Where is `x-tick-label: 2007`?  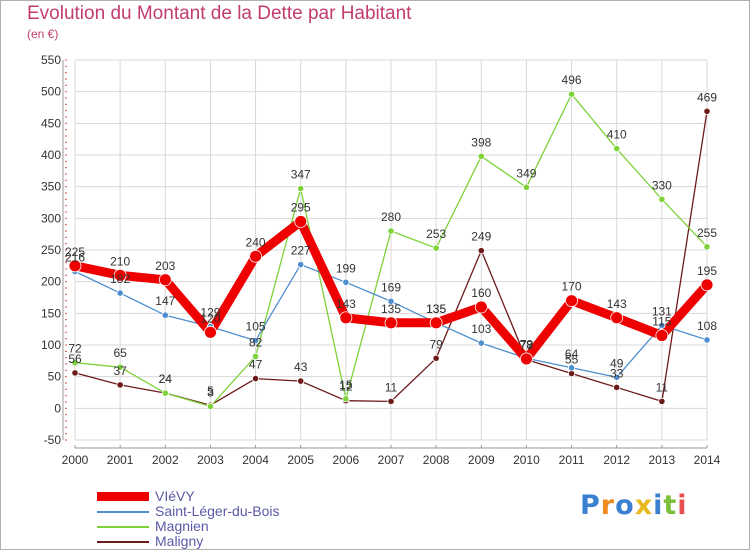 x-tick-label: 2007 is located at coordinates (391, 460).